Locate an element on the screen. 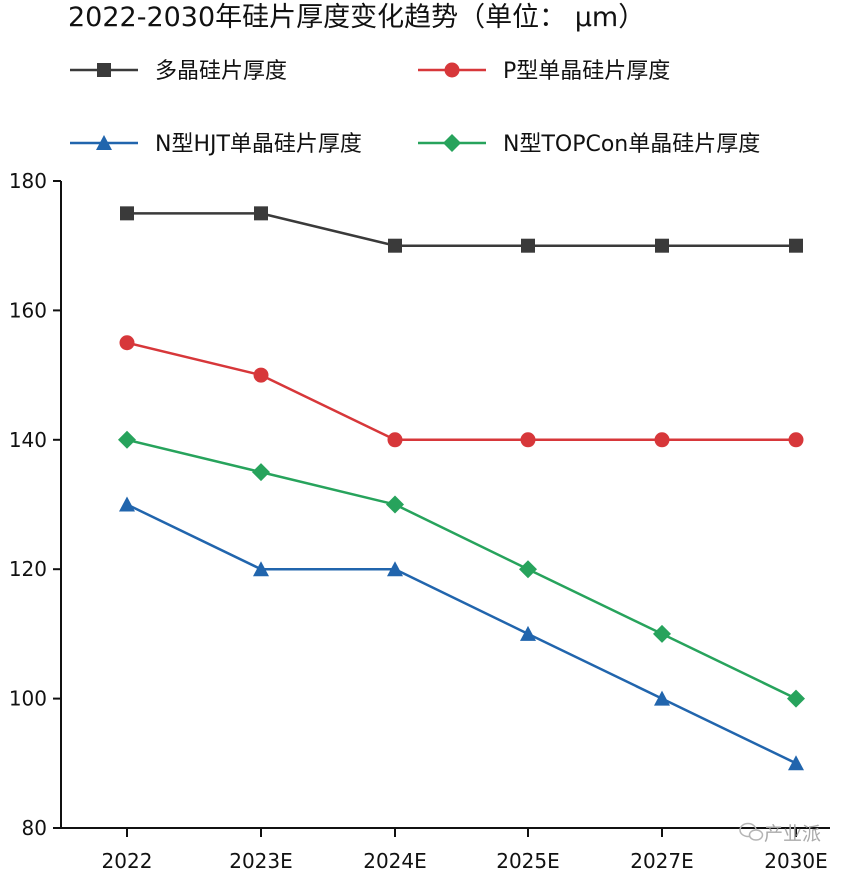  legend-label: N型HJT单晶硅片厚度 is located at coordinates (258, 144).